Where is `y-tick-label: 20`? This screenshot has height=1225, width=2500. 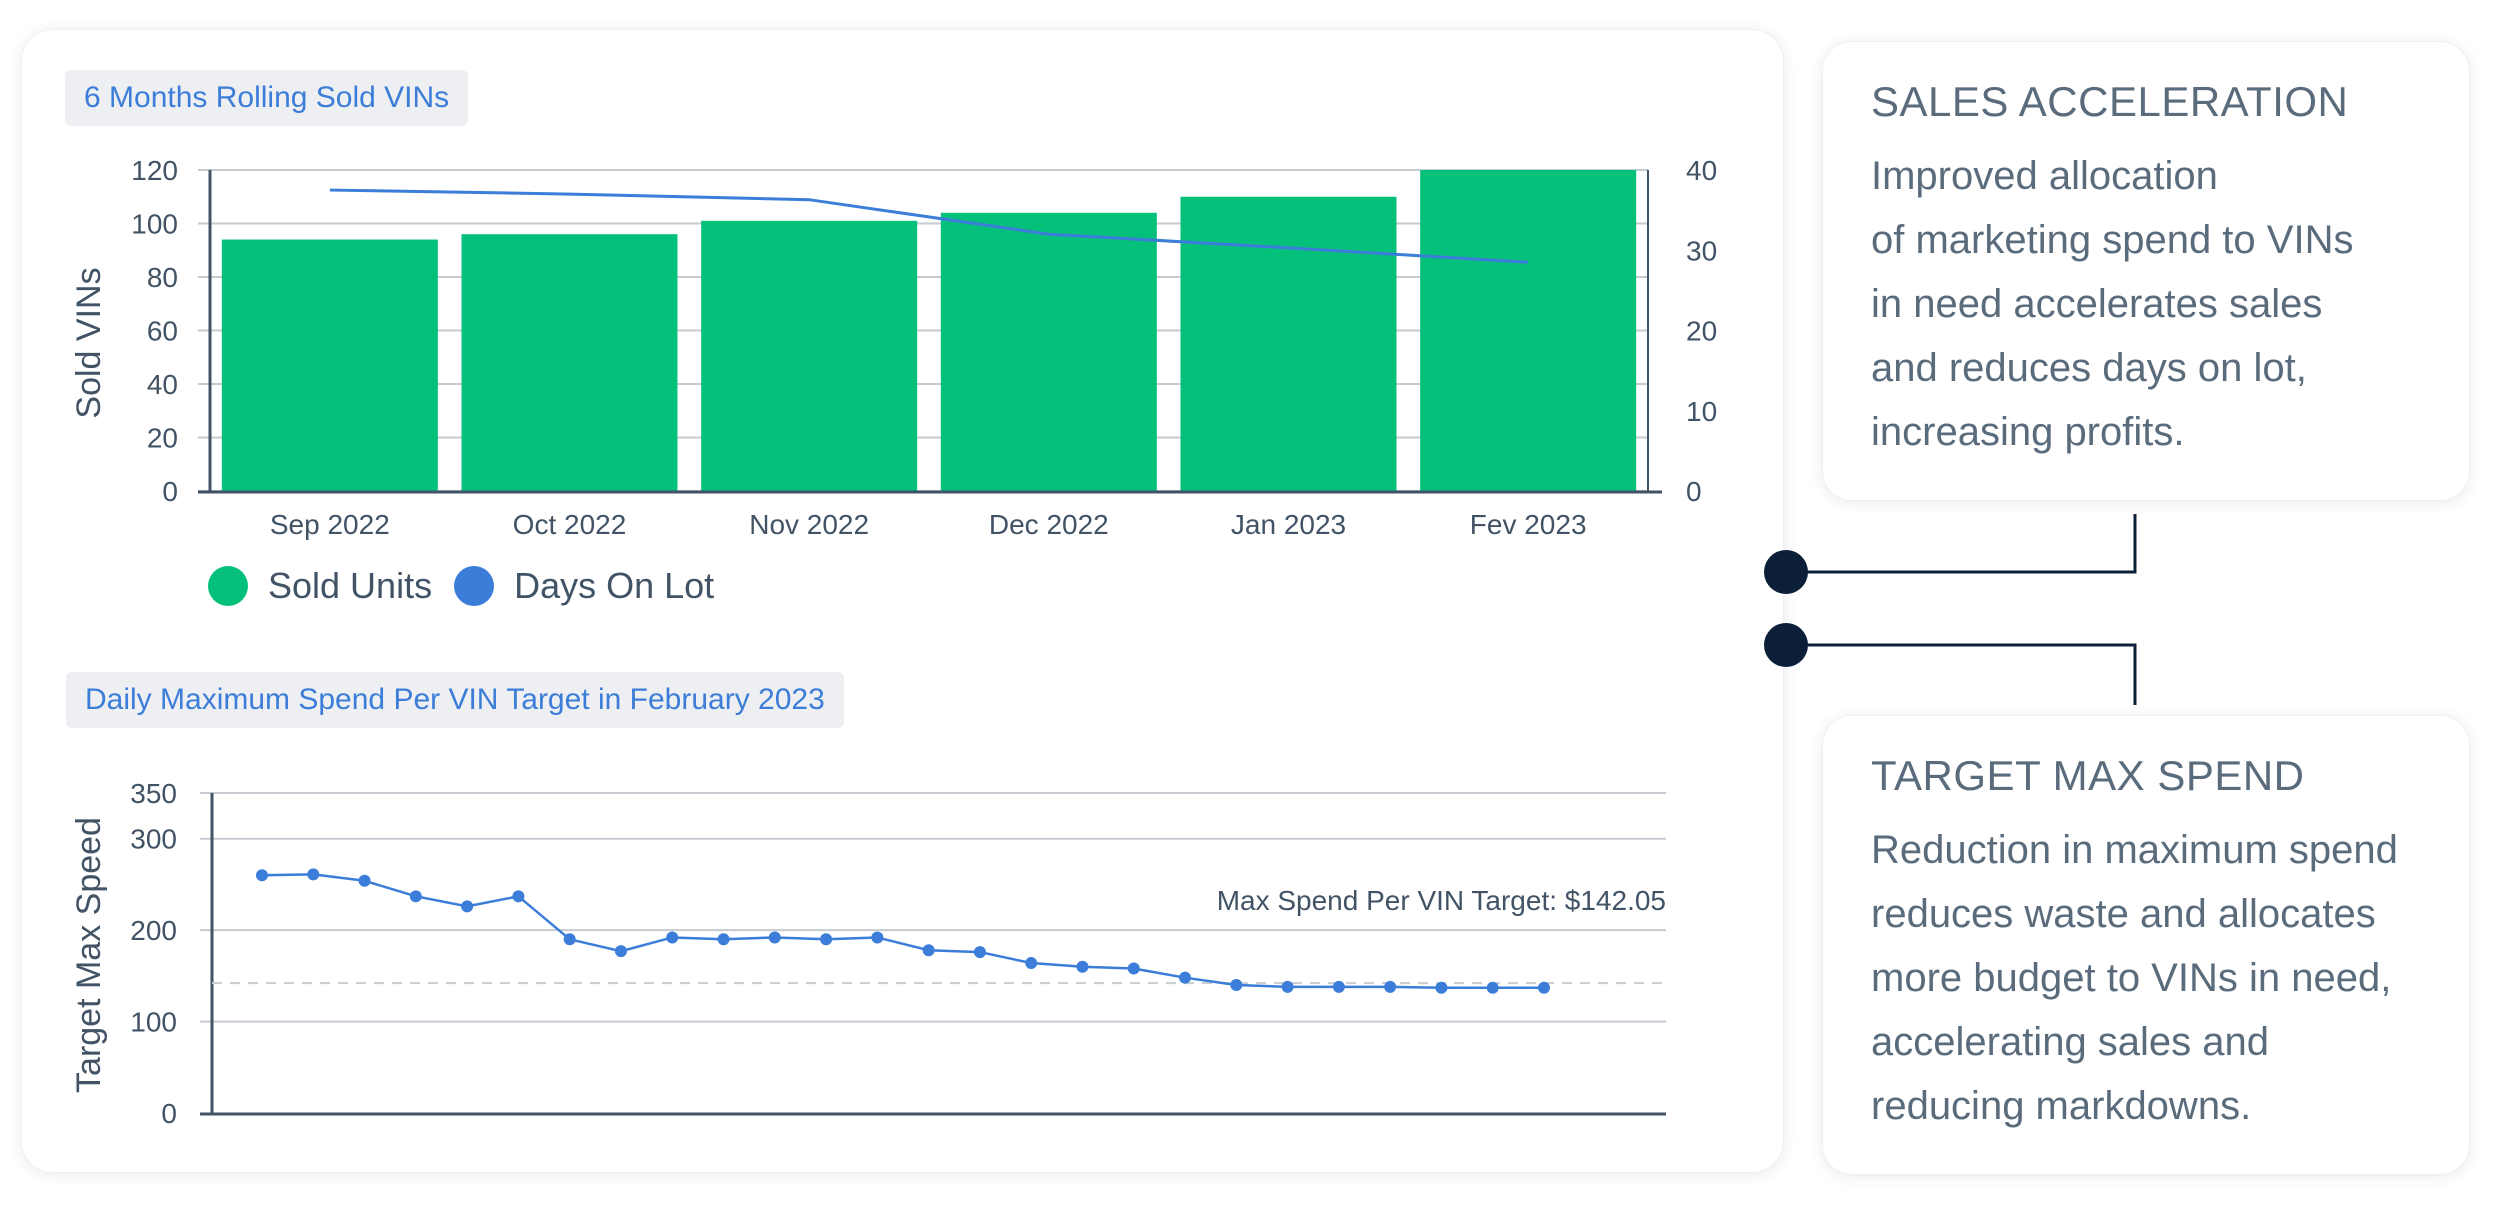 y-tick-label: 20 is located at coordinates (162, 438).